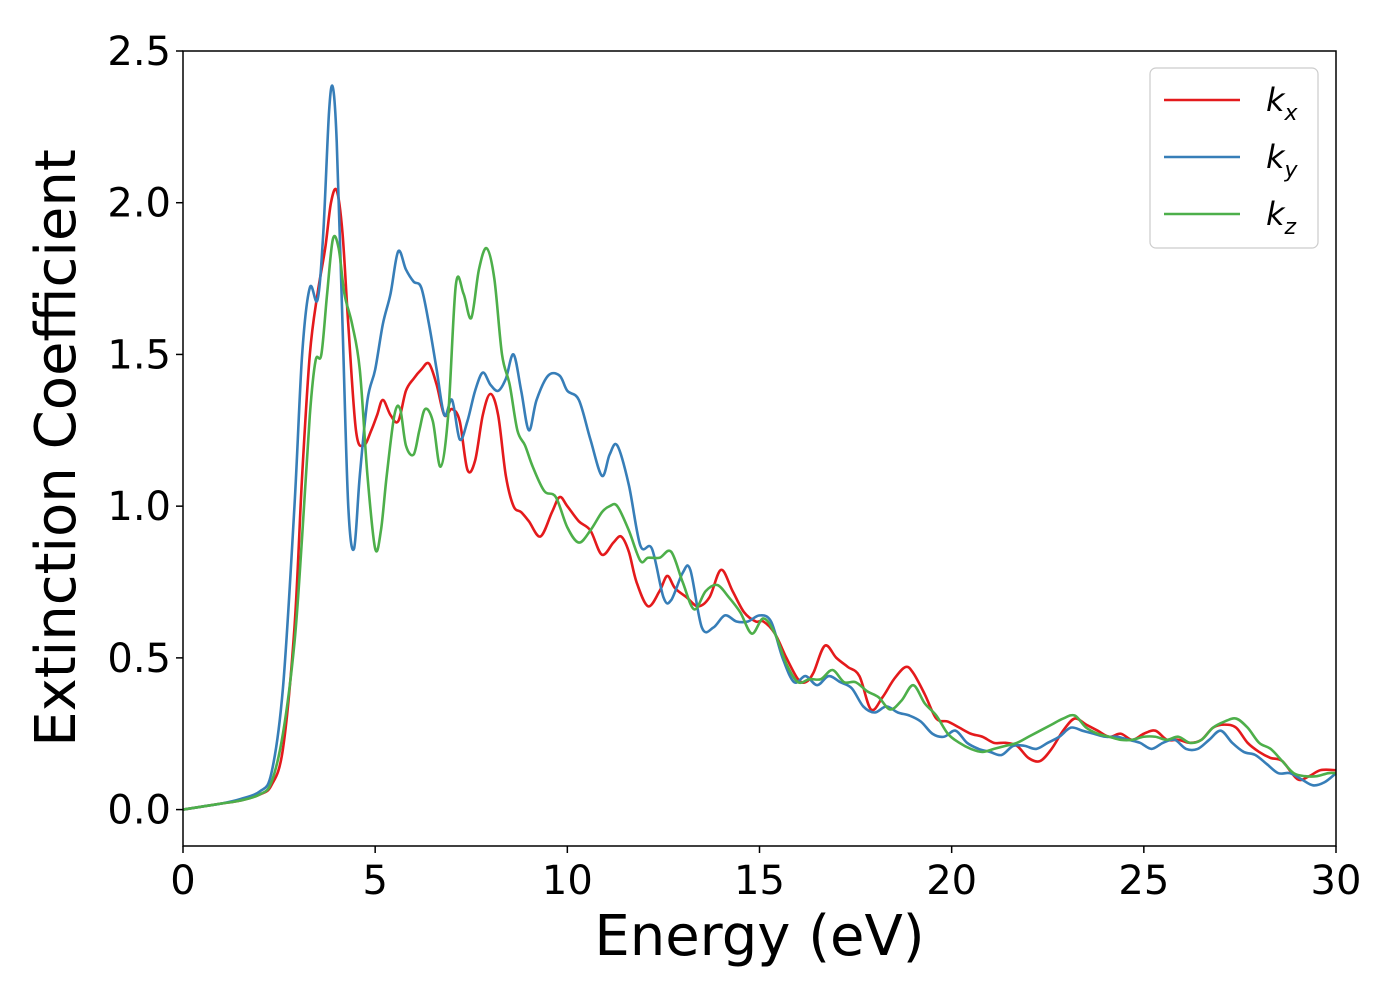 This screenshot has width=1400, height=1000. Describe the element at coordinates (139, 52) in the screenshot. I see `y-tick-label: 2.5` at that location.